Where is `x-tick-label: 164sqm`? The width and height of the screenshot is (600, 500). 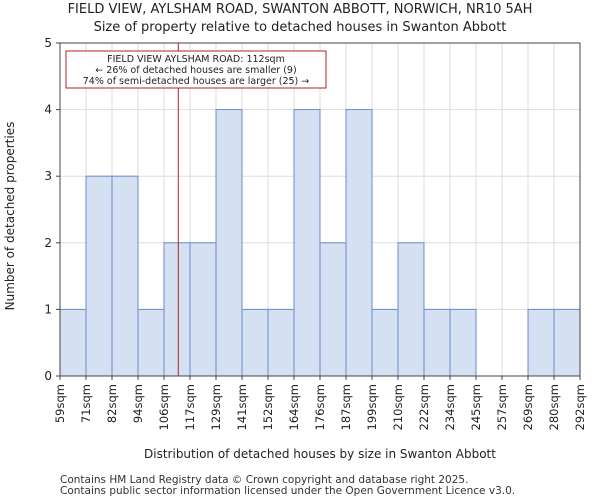 x-tick-label: 164sqm is located at coordinates (294, 407).